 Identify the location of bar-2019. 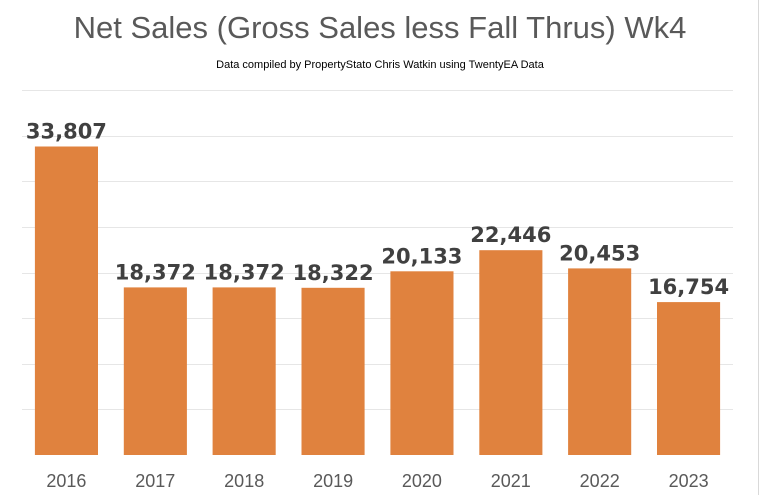
(333, 371).